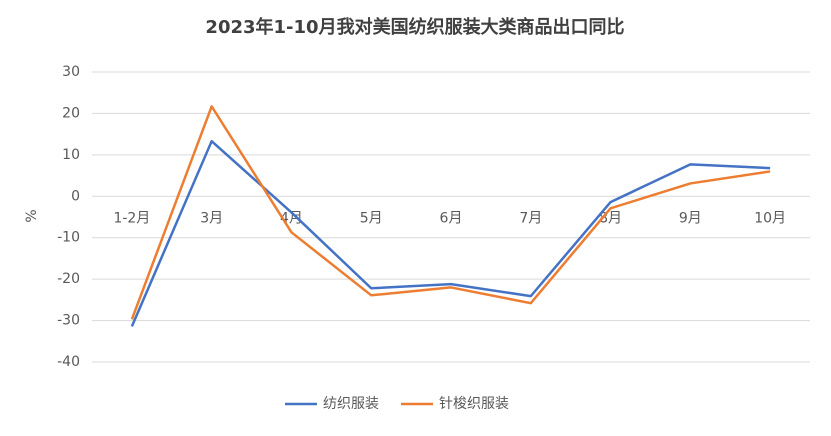 The image size is (831, 436). I want to click on x-tick-label: 1-2月, so click(131, 218).